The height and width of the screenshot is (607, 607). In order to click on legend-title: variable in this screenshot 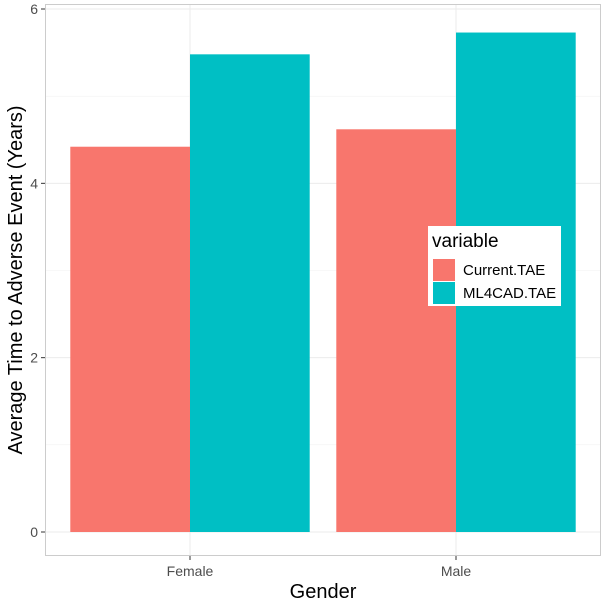, I will do `click(465, 241)`.